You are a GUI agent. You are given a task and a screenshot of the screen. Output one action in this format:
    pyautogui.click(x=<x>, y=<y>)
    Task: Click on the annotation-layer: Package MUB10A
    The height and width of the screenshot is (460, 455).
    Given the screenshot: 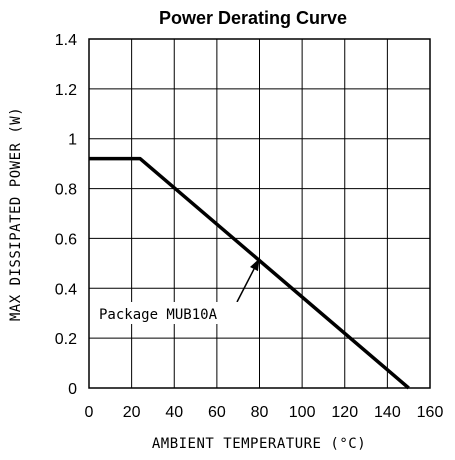 What is the action you would take?
    pyautogui.click(x=178, y=291)
    